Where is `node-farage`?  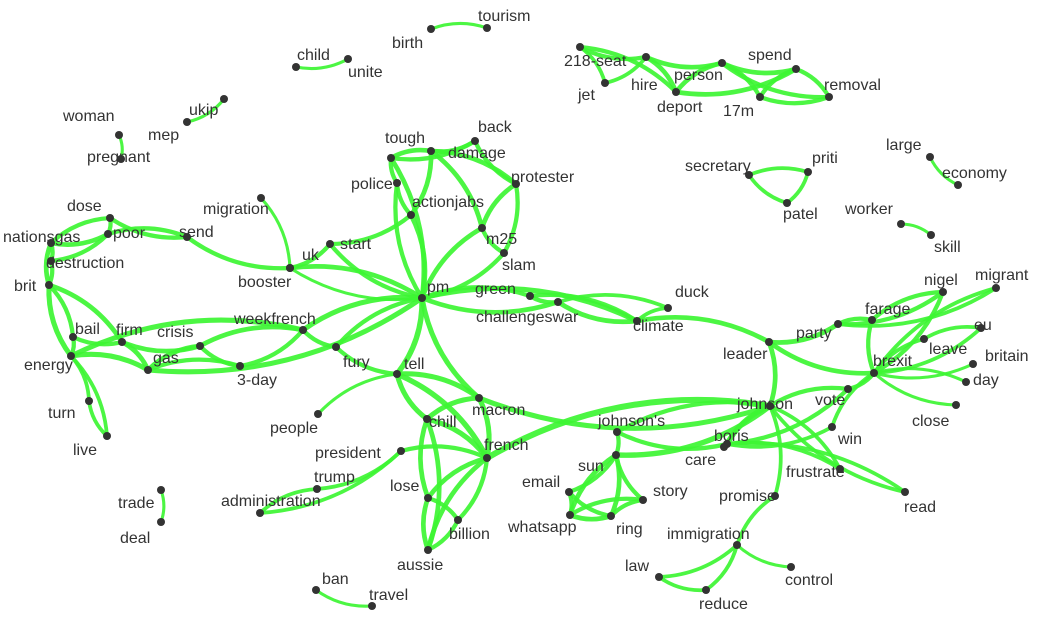
node-farage is located at coordinates (872, 320).